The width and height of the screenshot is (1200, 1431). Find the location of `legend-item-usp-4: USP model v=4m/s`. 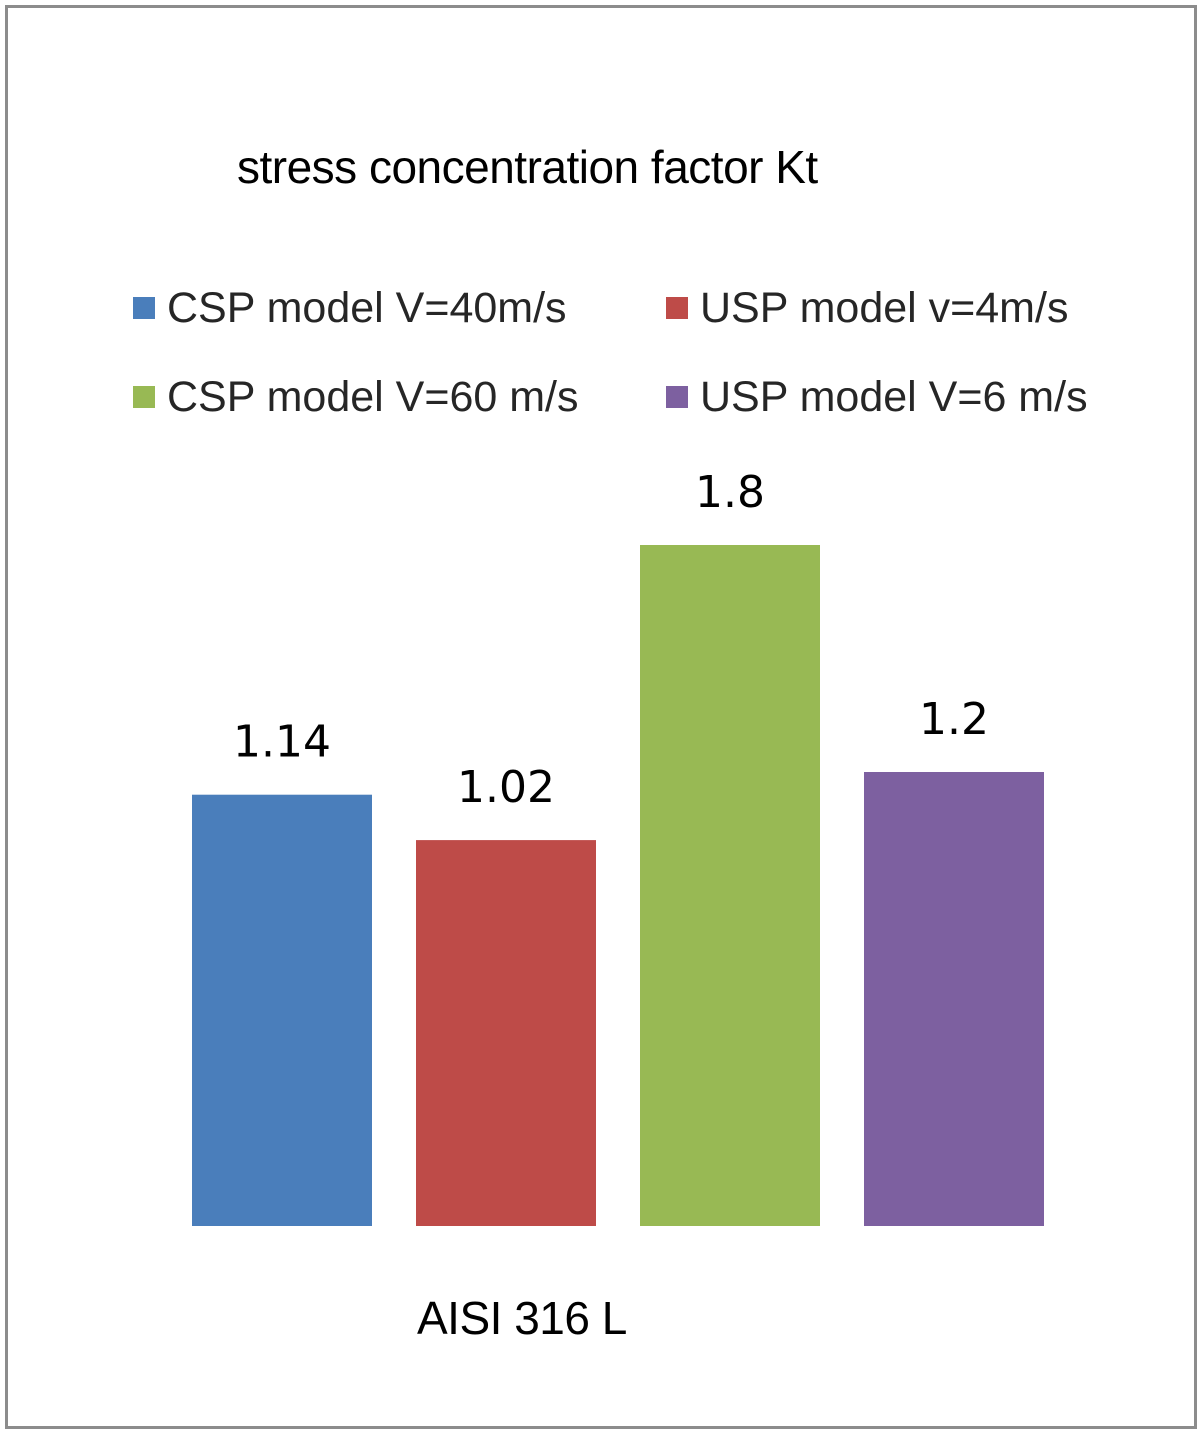

legend-item-usp-4: USP model v=4m/s is located at coordinates (919, 308).